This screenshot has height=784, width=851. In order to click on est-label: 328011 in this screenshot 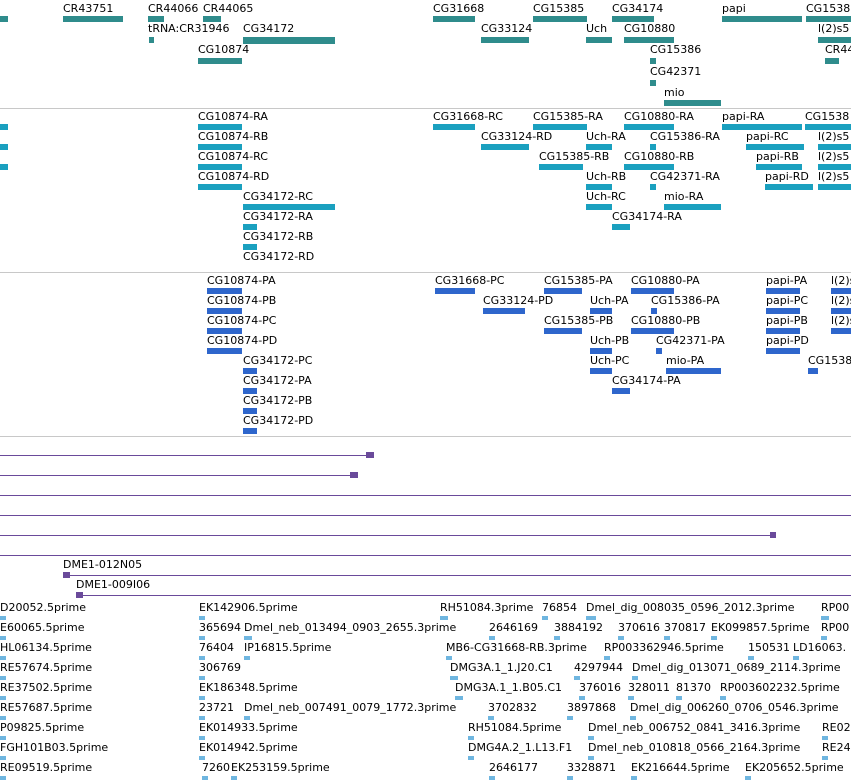, I will do `click(649, 687)`.